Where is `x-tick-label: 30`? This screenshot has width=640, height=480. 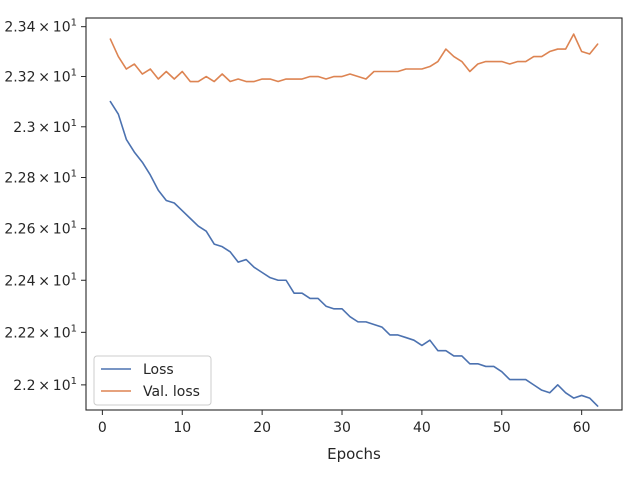
x-tick-label: 30 is located at coordinates (342, 428).